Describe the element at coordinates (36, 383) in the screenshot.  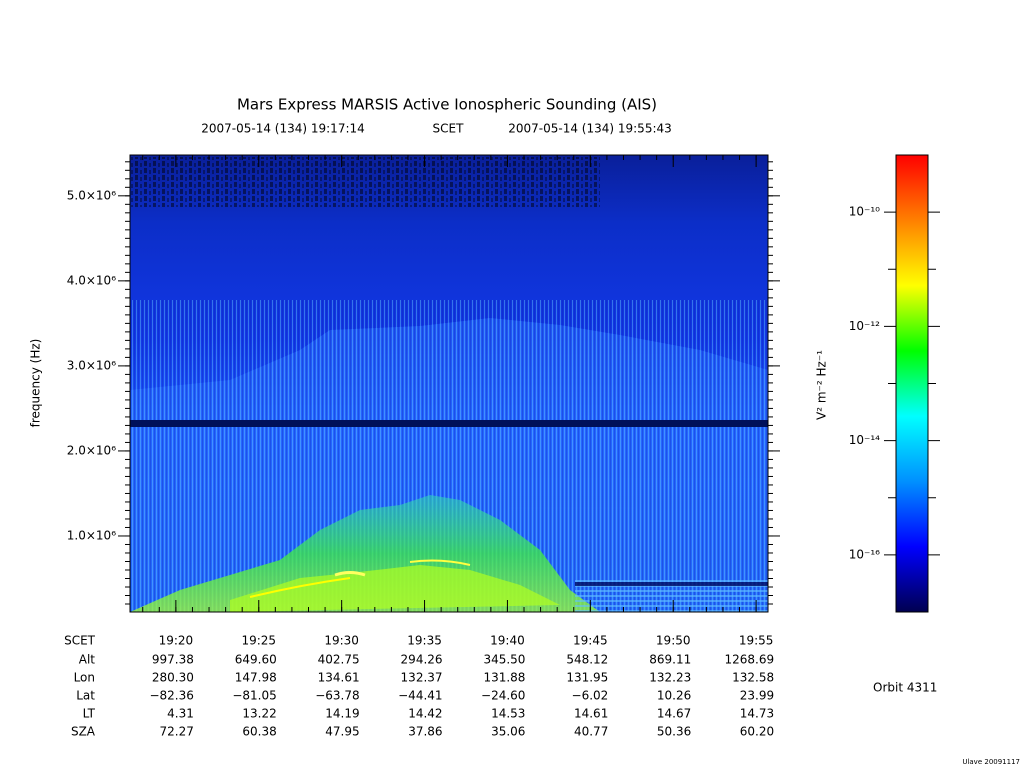
I see `y-axis-label: frequency (Hz)` at that location.